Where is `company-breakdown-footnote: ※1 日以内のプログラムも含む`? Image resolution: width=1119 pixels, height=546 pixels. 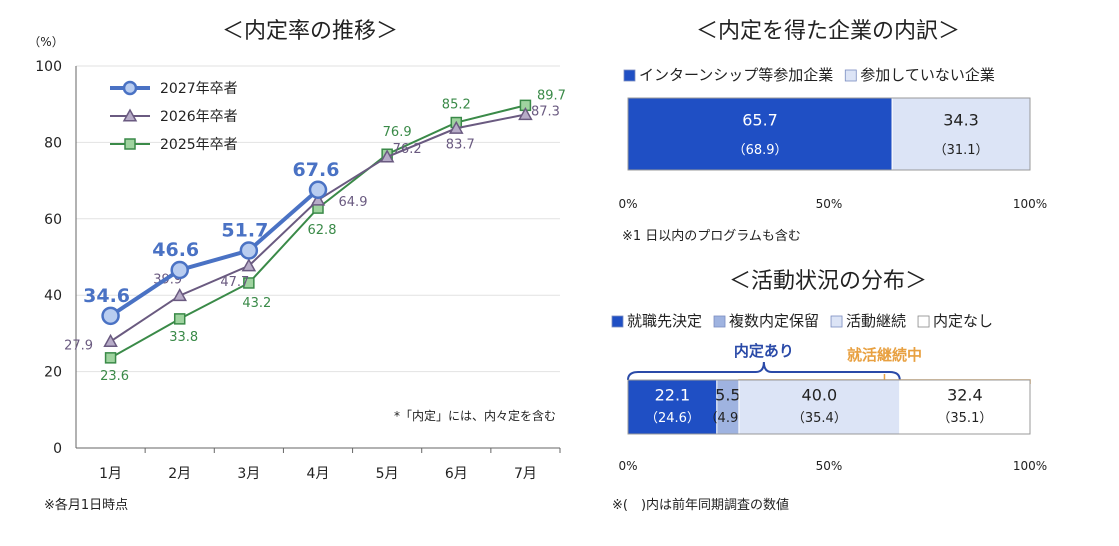 company-breakdown-footnote: ※1 日以内のプログラムも含む is located at coordinates (711, 236).